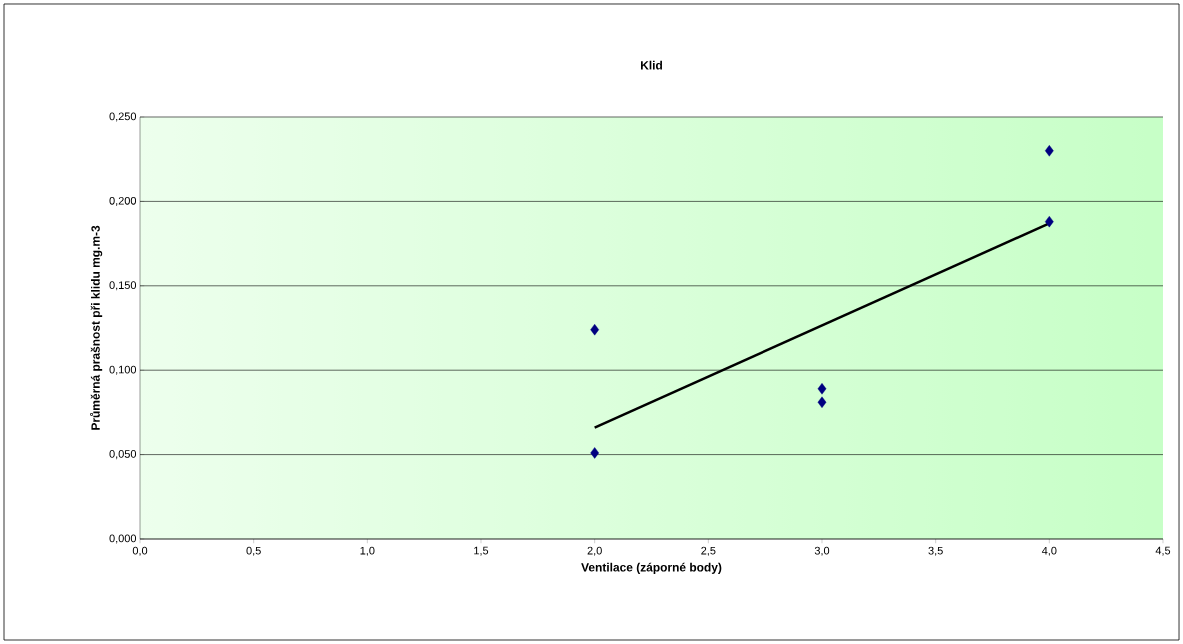 This screenshot has height=644, width=1183. I want to click on x-tick-label: 0,0, so click(140, 551).